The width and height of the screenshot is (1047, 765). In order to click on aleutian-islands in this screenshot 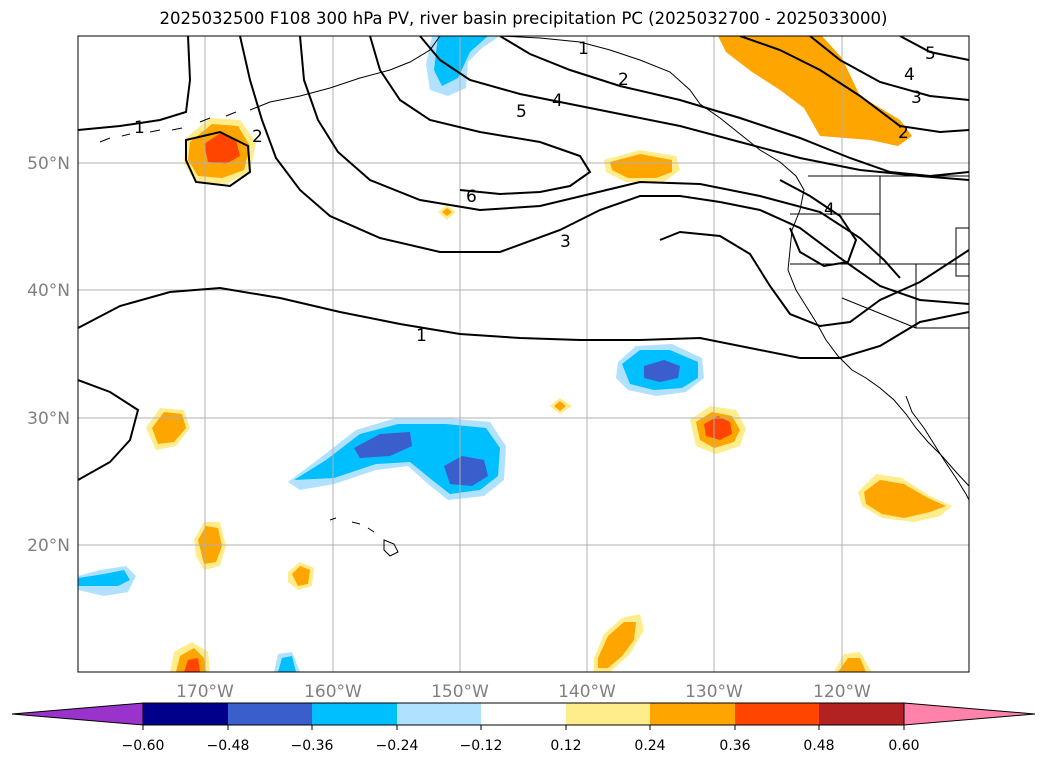, I will do `click(168, 127)`.